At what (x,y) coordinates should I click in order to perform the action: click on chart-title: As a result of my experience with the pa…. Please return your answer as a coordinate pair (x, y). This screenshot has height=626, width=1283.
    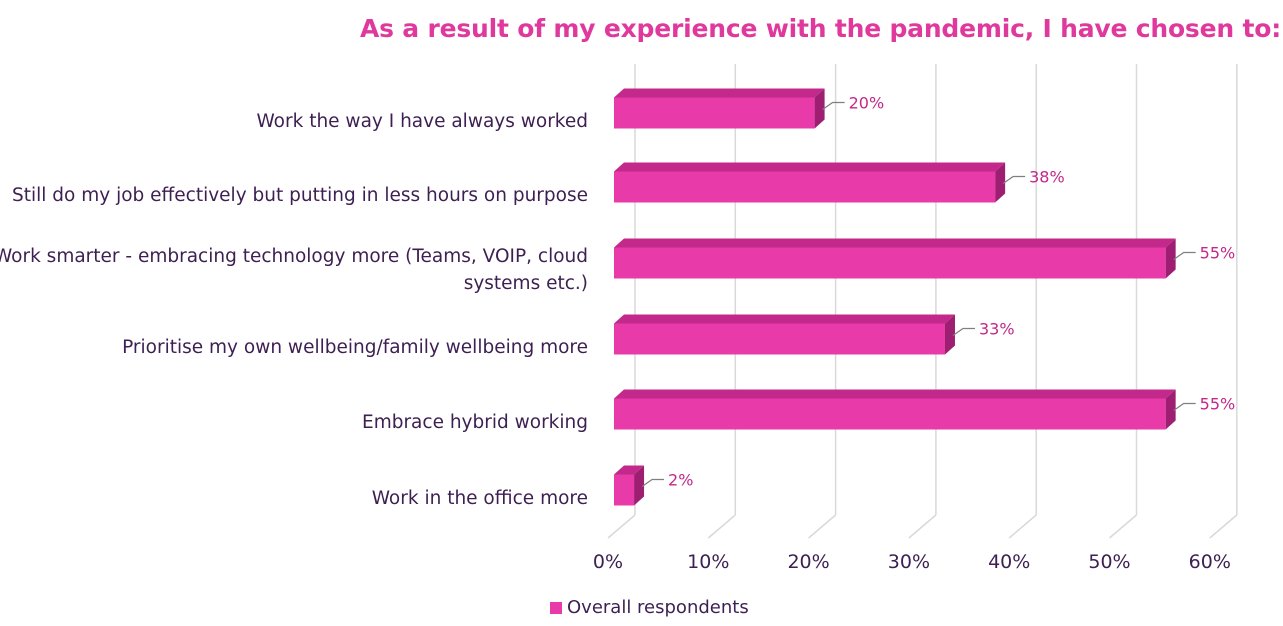
    Looking at the image, I should click on (820, 28).